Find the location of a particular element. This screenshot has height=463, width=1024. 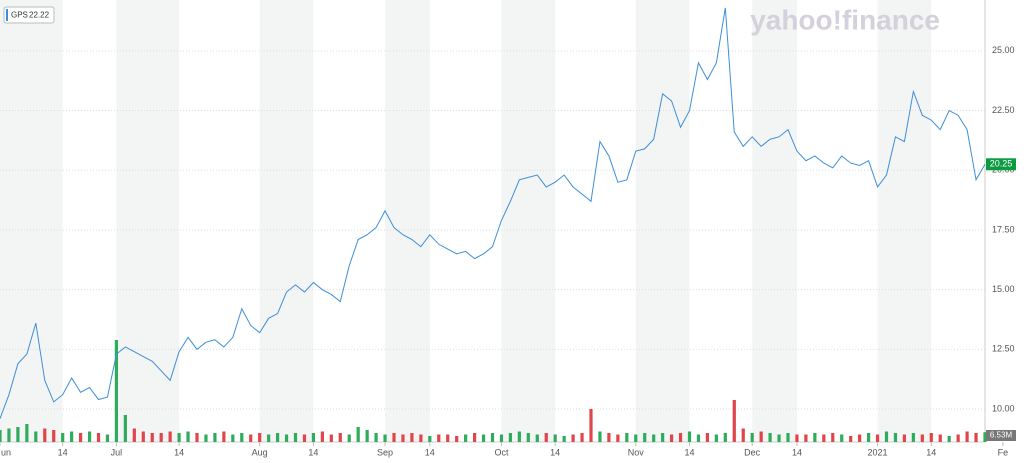

volume-tag is located at coordinates (1001, 435).